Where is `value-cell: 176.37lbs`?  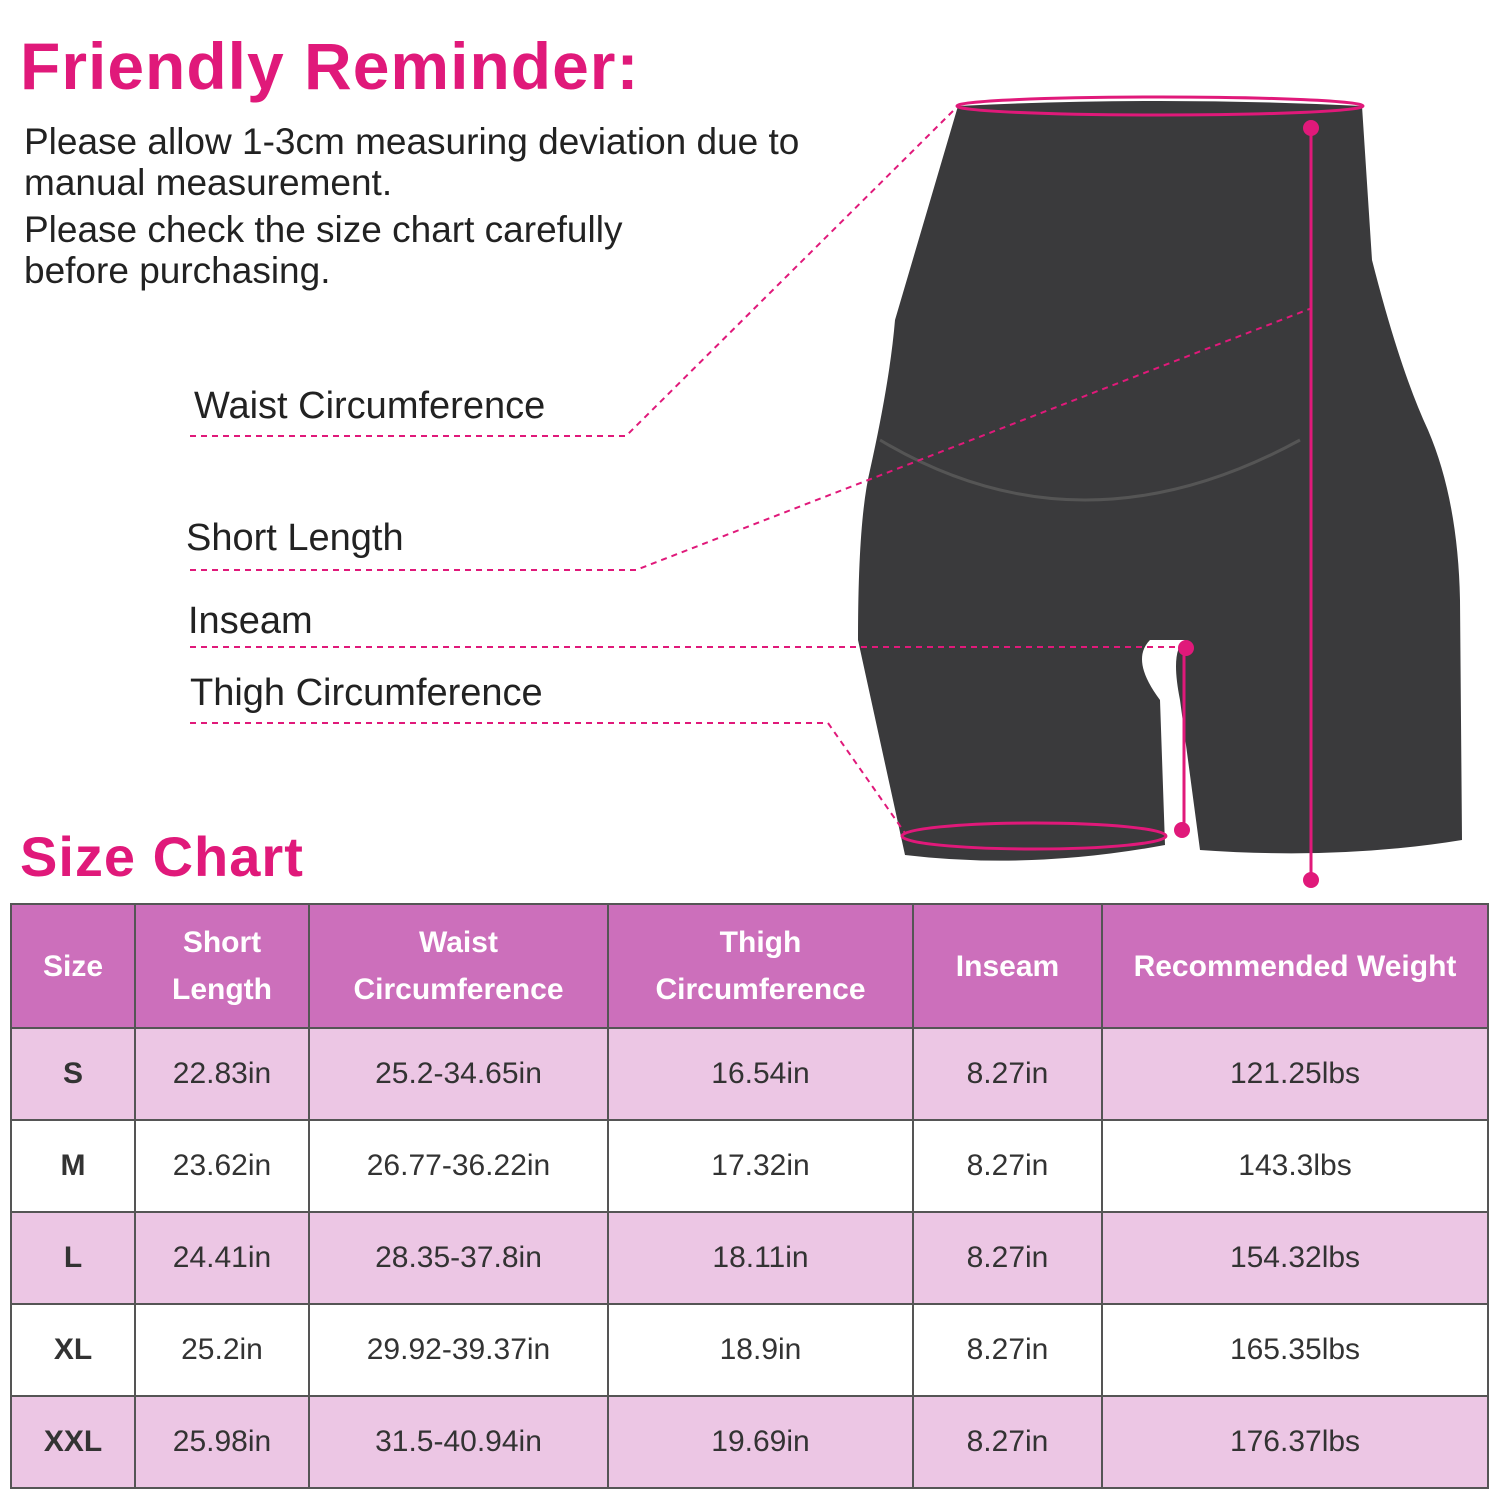 value-cell: 176.37lbs is located at coordinates (1295, 1442).